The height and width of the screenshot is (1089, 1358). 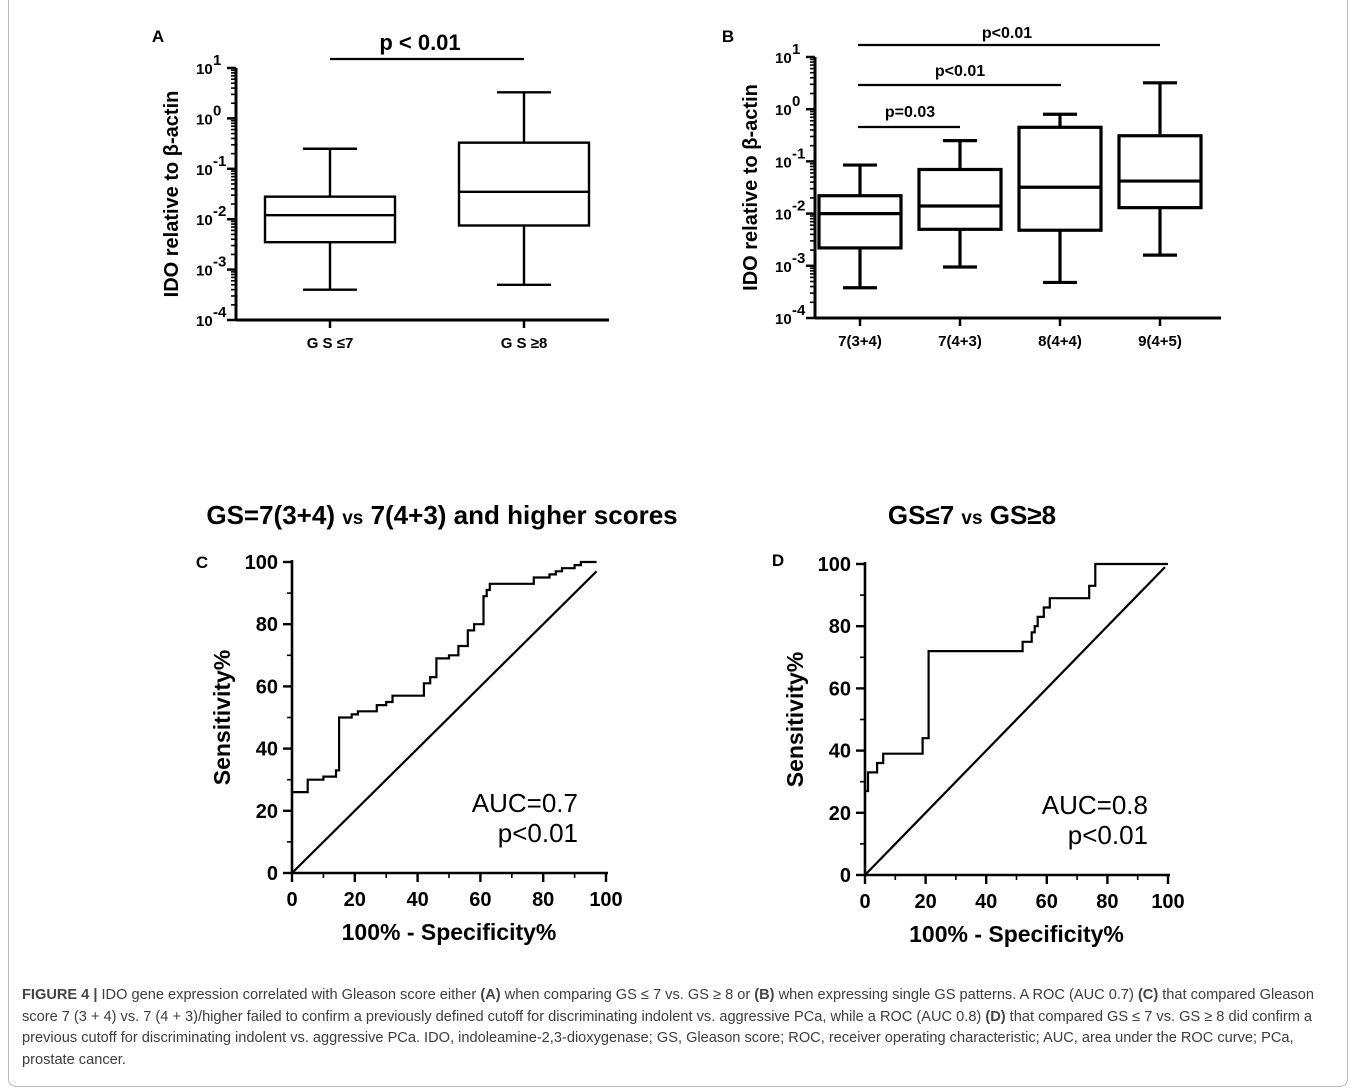 I want to click on y-axis-title: IDO relative to β-actin, so click(x=172, y=194).